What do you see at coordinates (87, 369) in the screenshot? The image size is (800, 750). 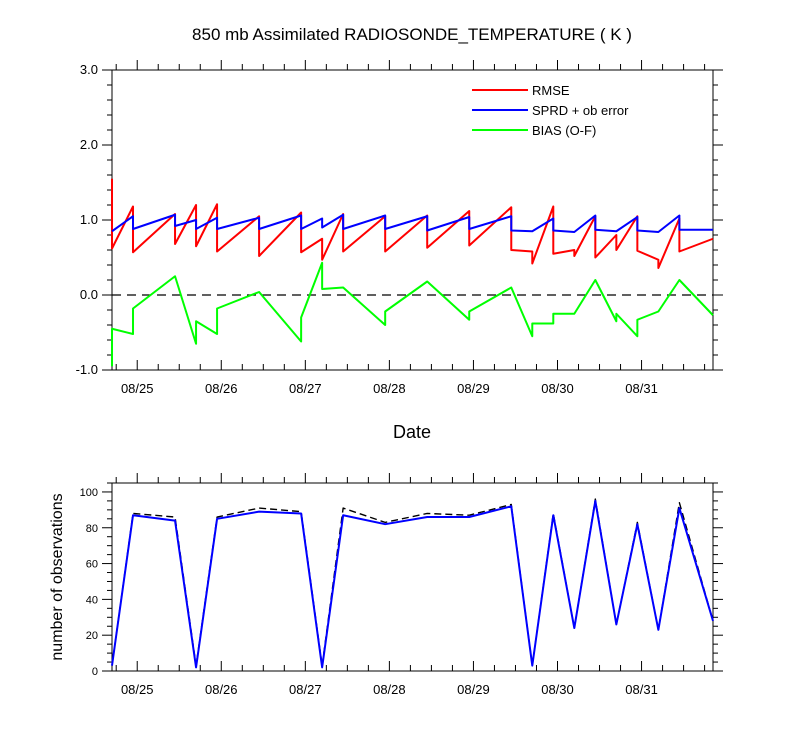 I see `y-tick-label: -1.0` at bounding box center [87, 369].